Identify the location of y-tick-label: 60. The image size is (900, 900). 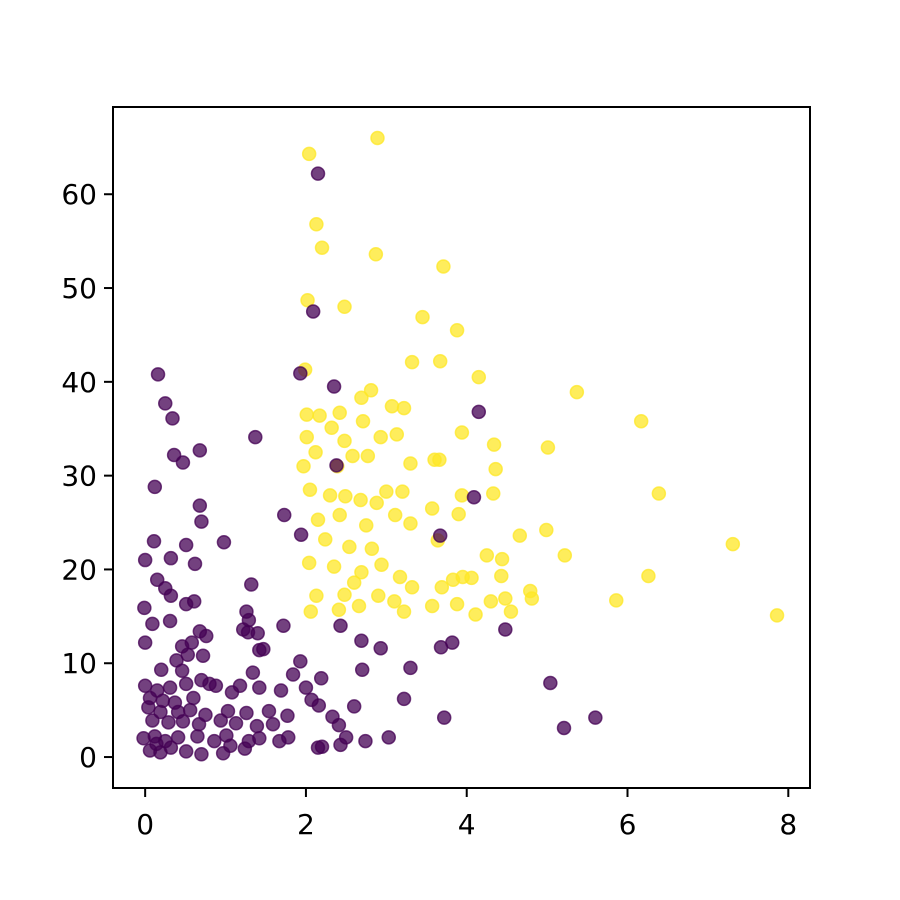
(79, 194).